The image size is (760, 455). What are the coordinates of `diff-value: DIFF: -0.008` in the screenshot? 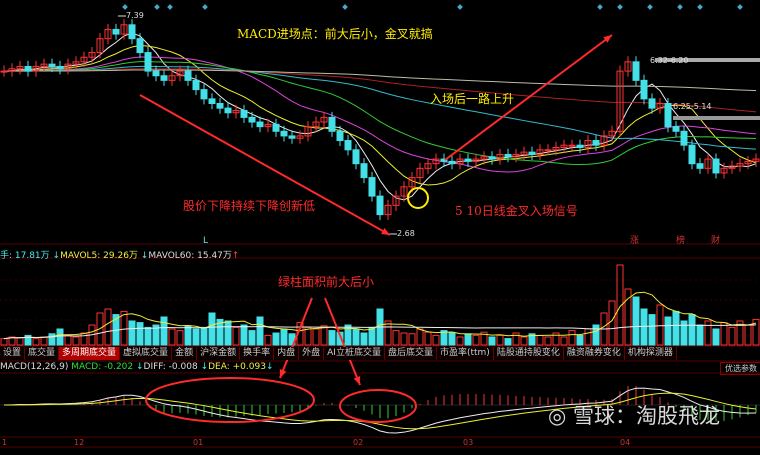 It's located at (170, 367).